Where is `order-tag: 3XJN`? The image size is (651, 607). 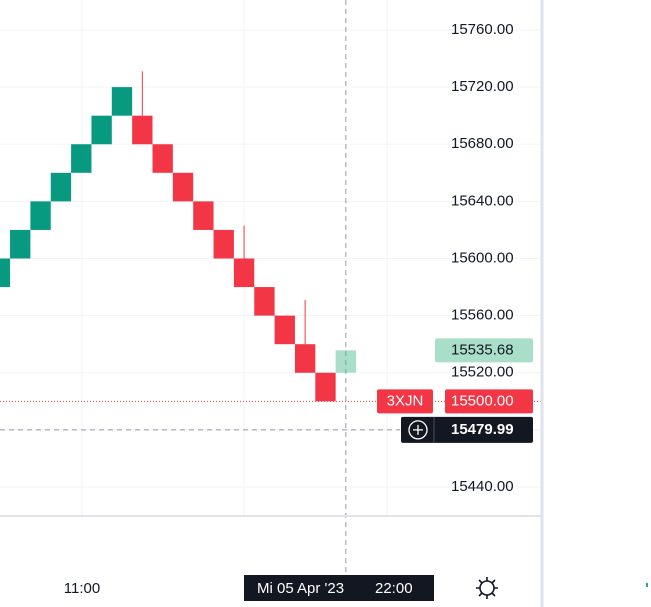
order-tag: 3XJN is located at coordinates (405, 400).